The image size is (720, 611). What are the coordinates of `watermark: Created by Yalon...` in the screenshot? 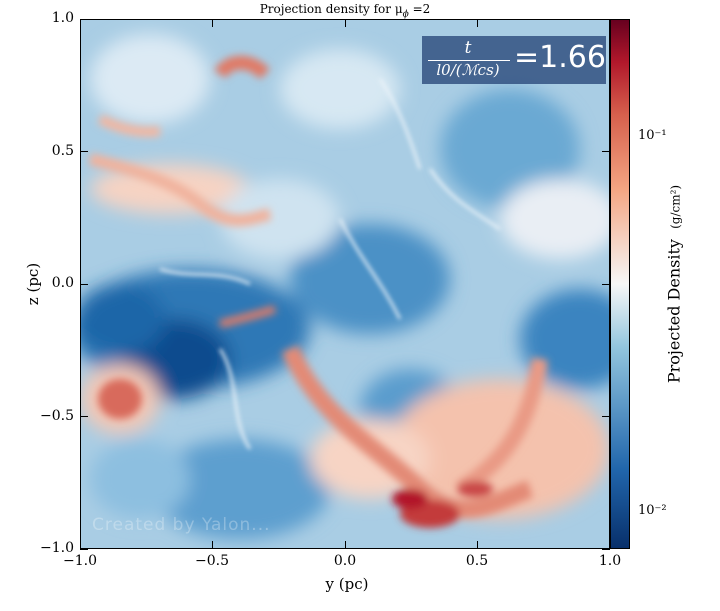 It's located at (181, 525).